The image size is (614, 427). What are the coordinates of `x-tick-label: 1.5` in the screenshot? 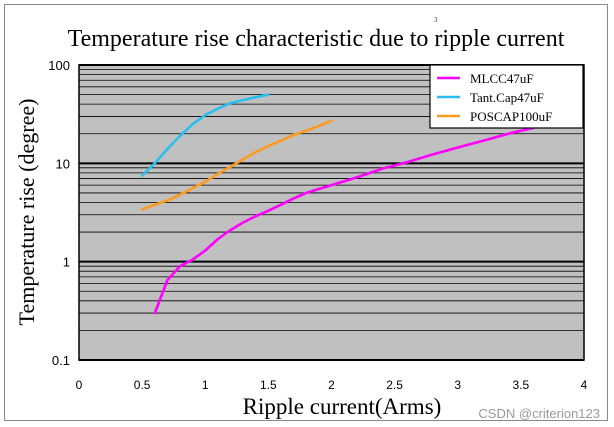 It's located at (268, 385).